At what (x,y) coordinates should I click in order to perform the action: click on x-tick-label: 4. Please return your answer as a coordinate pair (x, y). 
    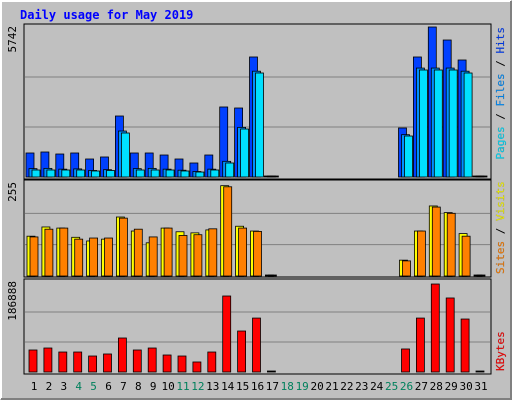
    Looking at the image, I should click on (78, 386).